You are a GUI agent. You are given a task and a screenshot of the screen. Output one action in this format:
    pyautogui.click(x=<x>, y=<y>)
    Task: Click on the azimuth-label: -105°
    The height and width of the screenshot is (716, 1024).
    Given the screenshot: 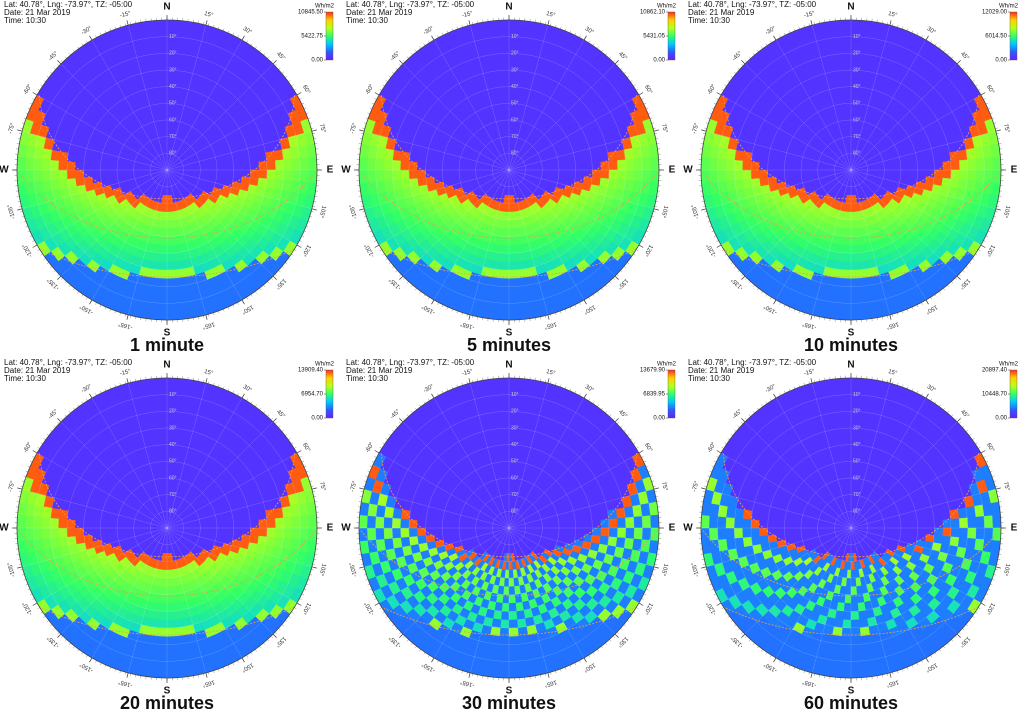 What is the action you would take?
    pyautogui.click(x=354, y=211)
    